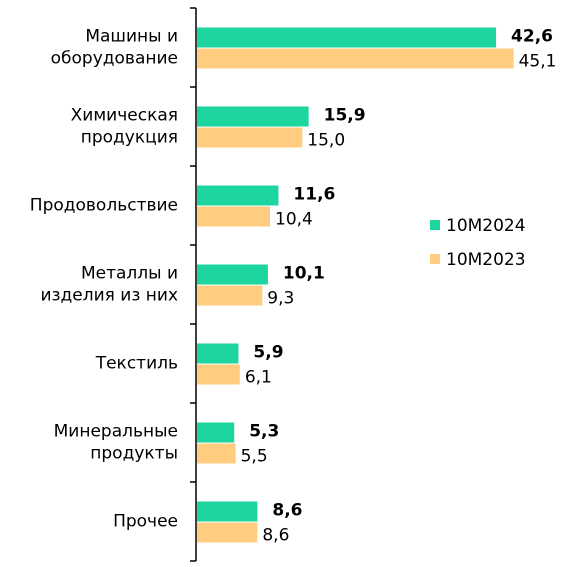  I want to click on category-label: Продовольствие, so click(104, 206).